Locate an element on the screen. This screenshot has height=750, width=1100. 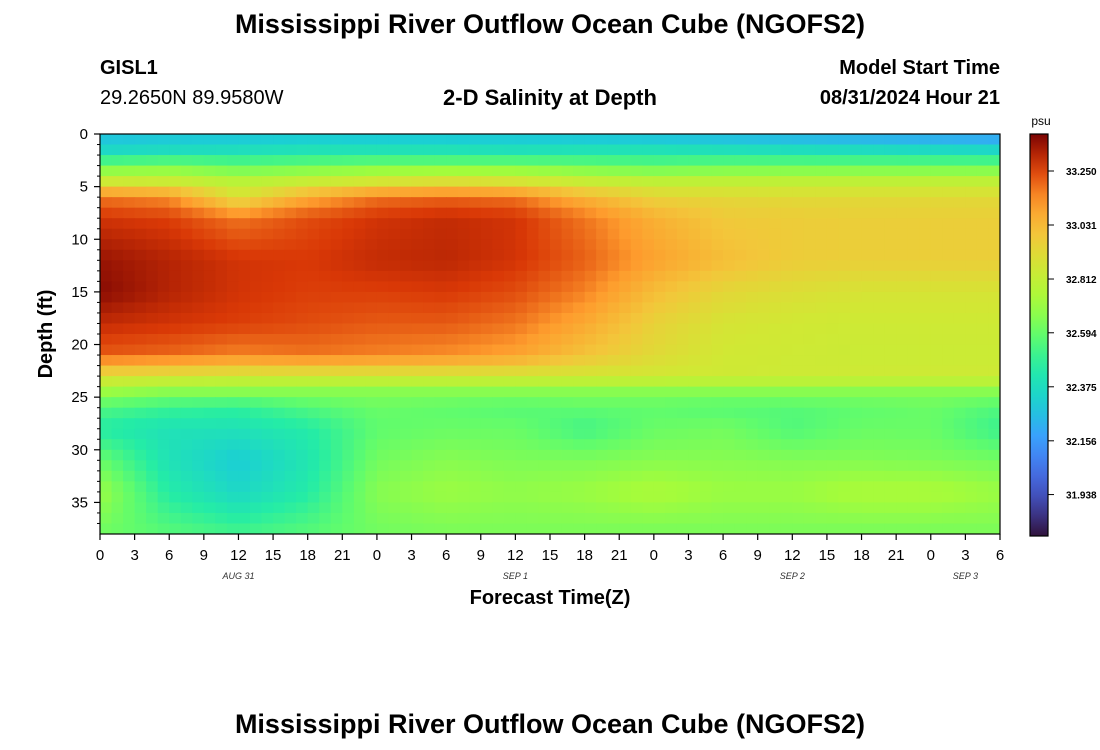
x-tick-label: 12 is located at coordinates (792, 555).